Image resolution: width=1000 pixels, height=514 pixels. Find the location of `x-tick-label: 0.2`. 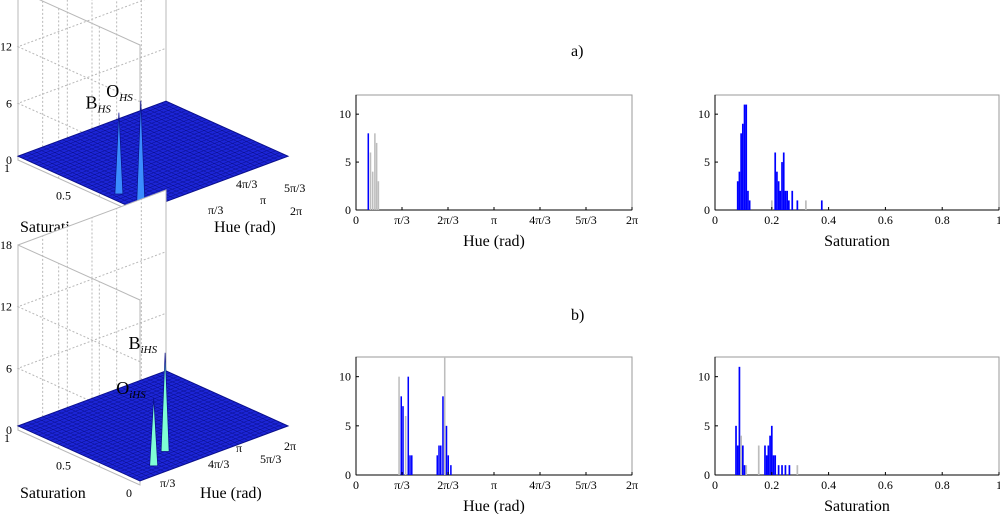

x-tick-label: 0.2 is located at coordinates (771, 485).